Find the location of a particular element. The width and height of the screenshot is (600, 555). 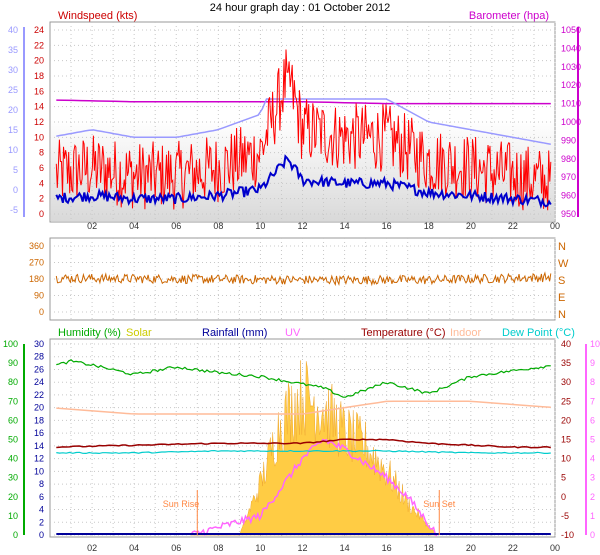

rainfall-tick-label: 14 is located at coordinates (39, 446).